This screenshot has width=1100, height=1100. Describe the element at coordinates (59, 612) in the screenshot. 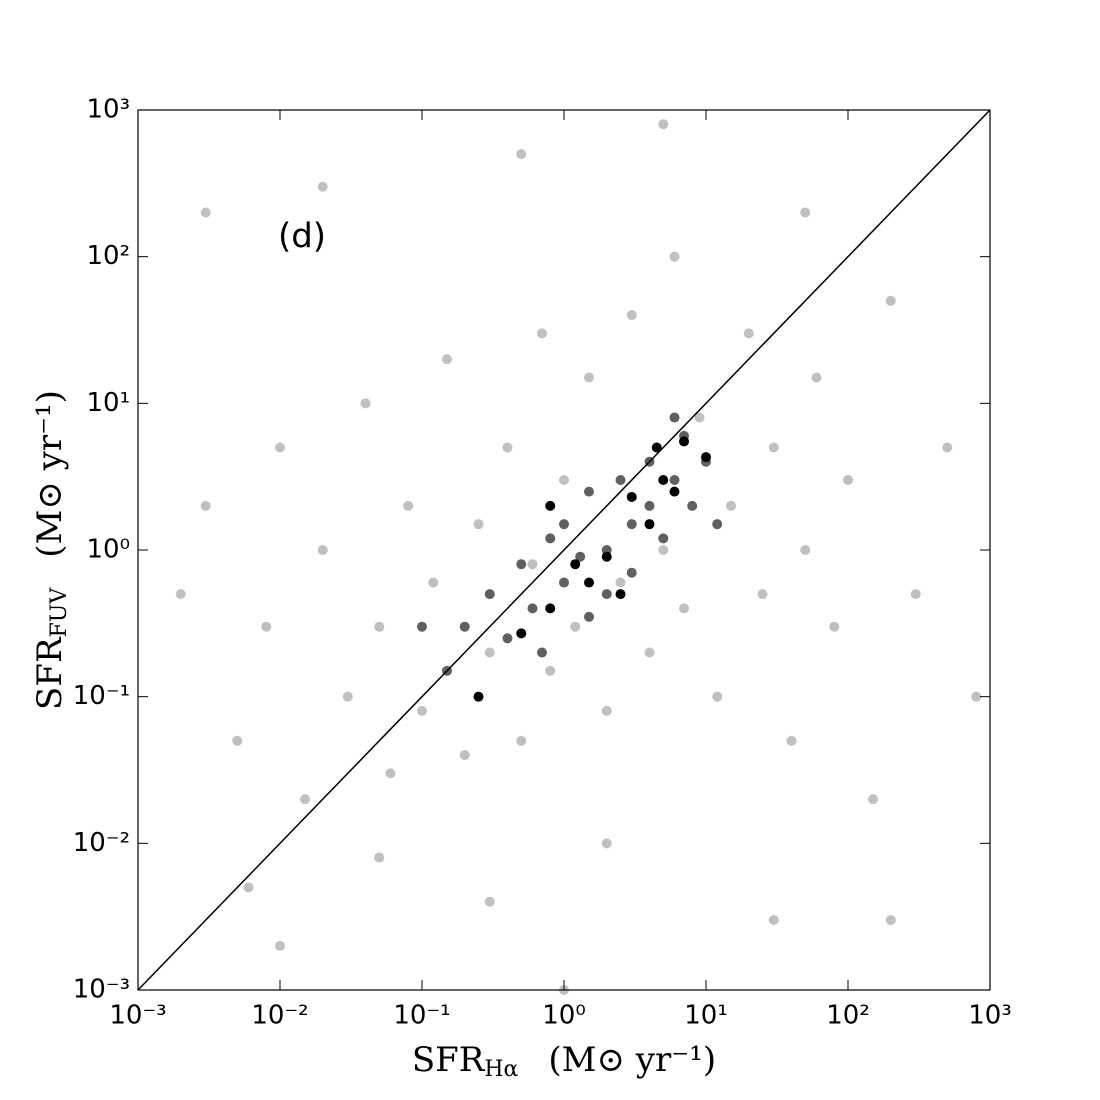

I see `y-label-sub: FUV` at that location.